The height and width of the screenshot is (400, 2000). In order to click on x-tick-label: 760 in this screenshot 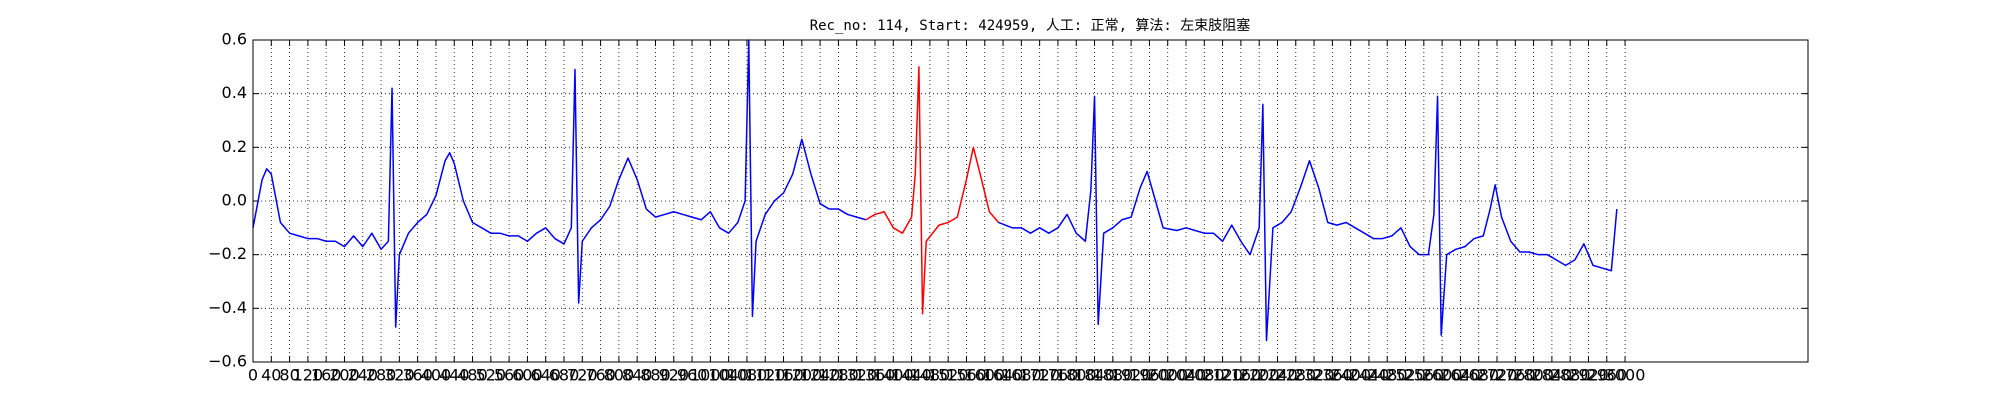, I will do `click(600, 375)`.